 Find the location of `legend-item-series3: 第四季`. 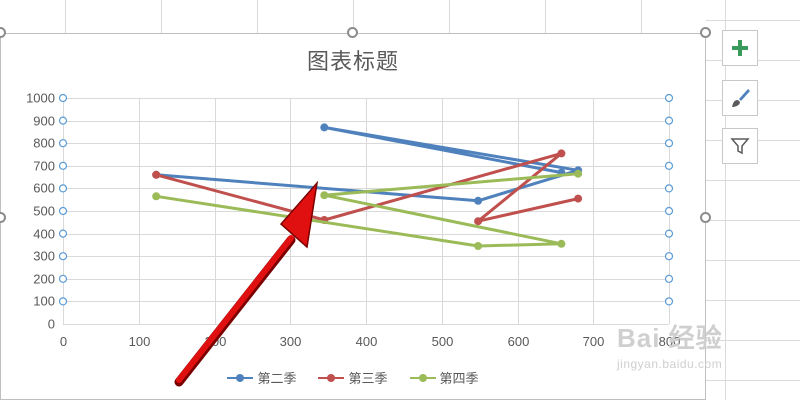

legend-item-series3: 第四季 is located at coordinates (444, 377).